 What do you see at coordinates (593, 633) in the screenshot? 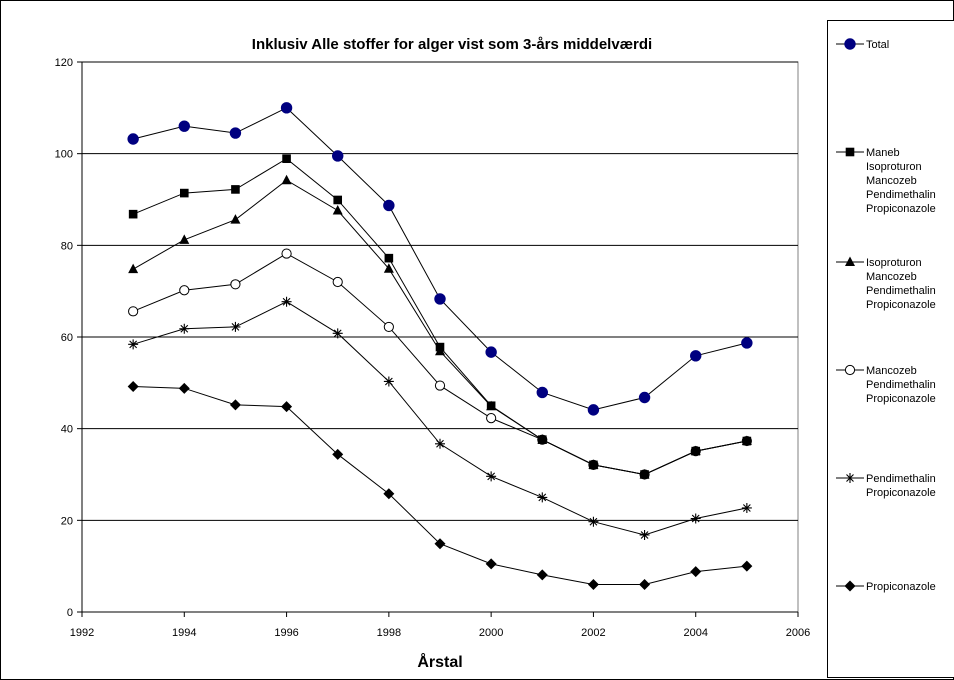
I see `x-tick-label: 2002` at bounding box center [593, 633].